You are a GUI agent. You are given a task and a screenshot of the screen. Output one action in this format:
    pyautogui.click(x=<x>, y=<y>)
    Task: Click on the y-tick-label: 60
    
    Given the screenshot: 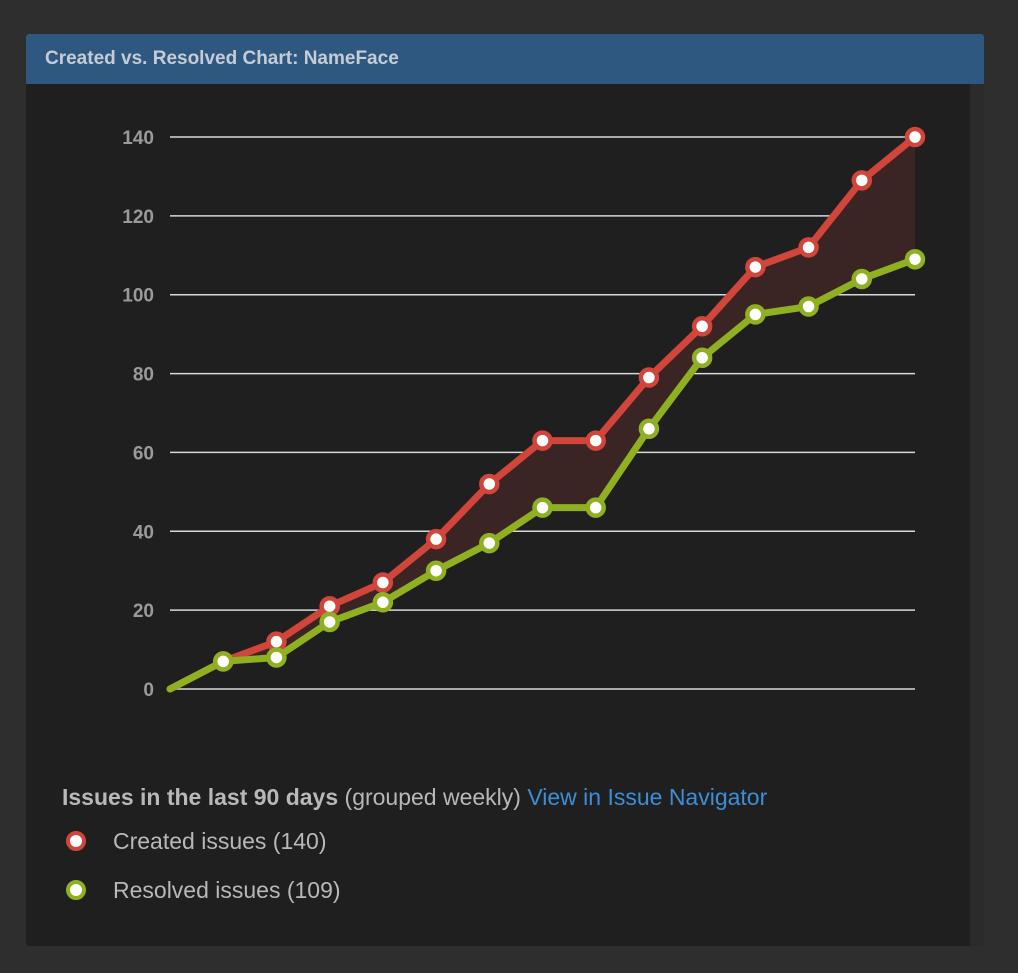 What is the action you would take?
    pyautogui.click(x=143, y=453)
    